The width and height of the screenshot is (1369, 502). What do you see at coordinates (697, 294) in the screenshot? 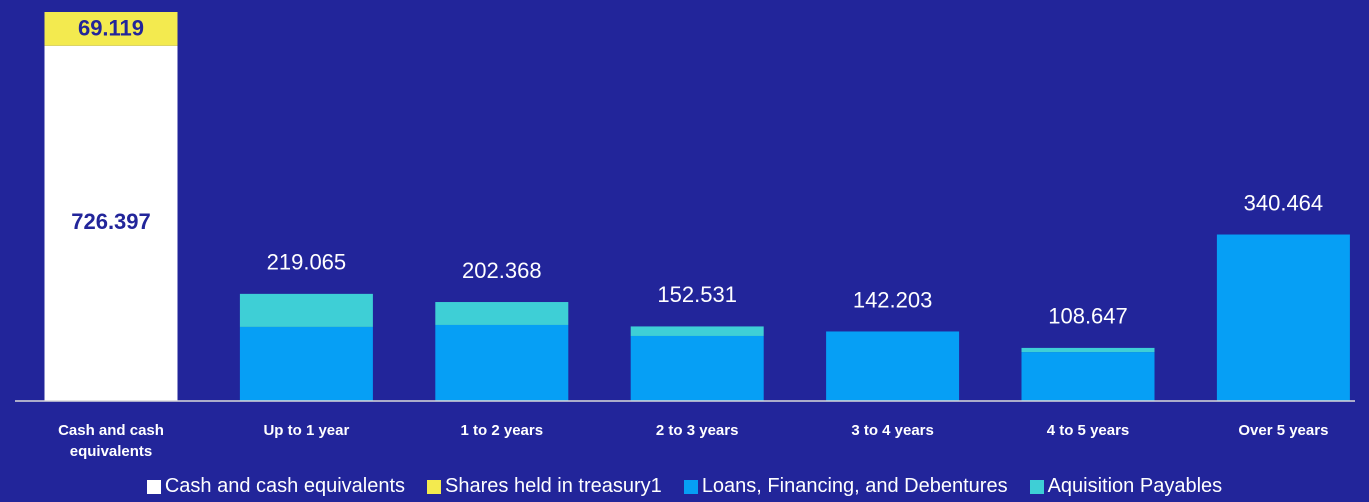
I see `total-label: 152.531` at bounding box center [697, 294].